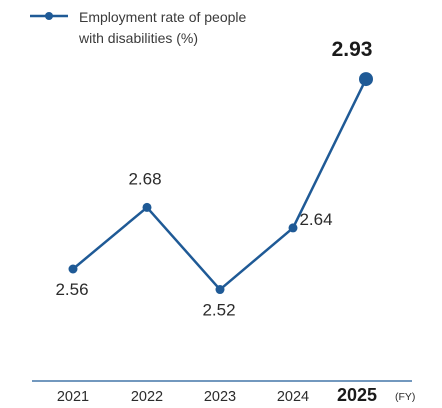  Describe the element at coordinates (71, 289) in the screenshot. I see `data-label-2021: 2.56` at that location.